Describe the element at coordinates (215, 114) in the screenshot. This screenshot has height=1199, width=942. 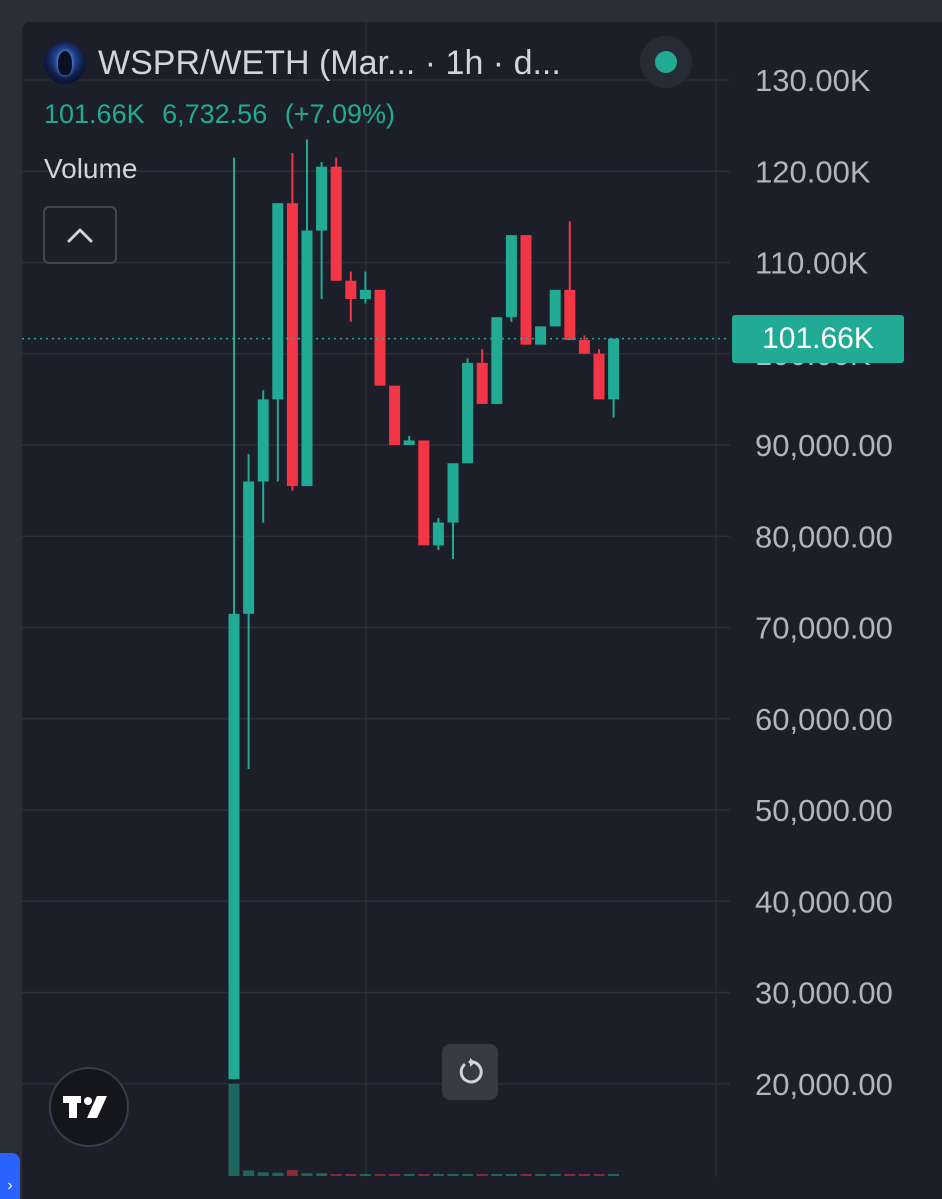
I see `price-change-value: 6,732.56` at that location.